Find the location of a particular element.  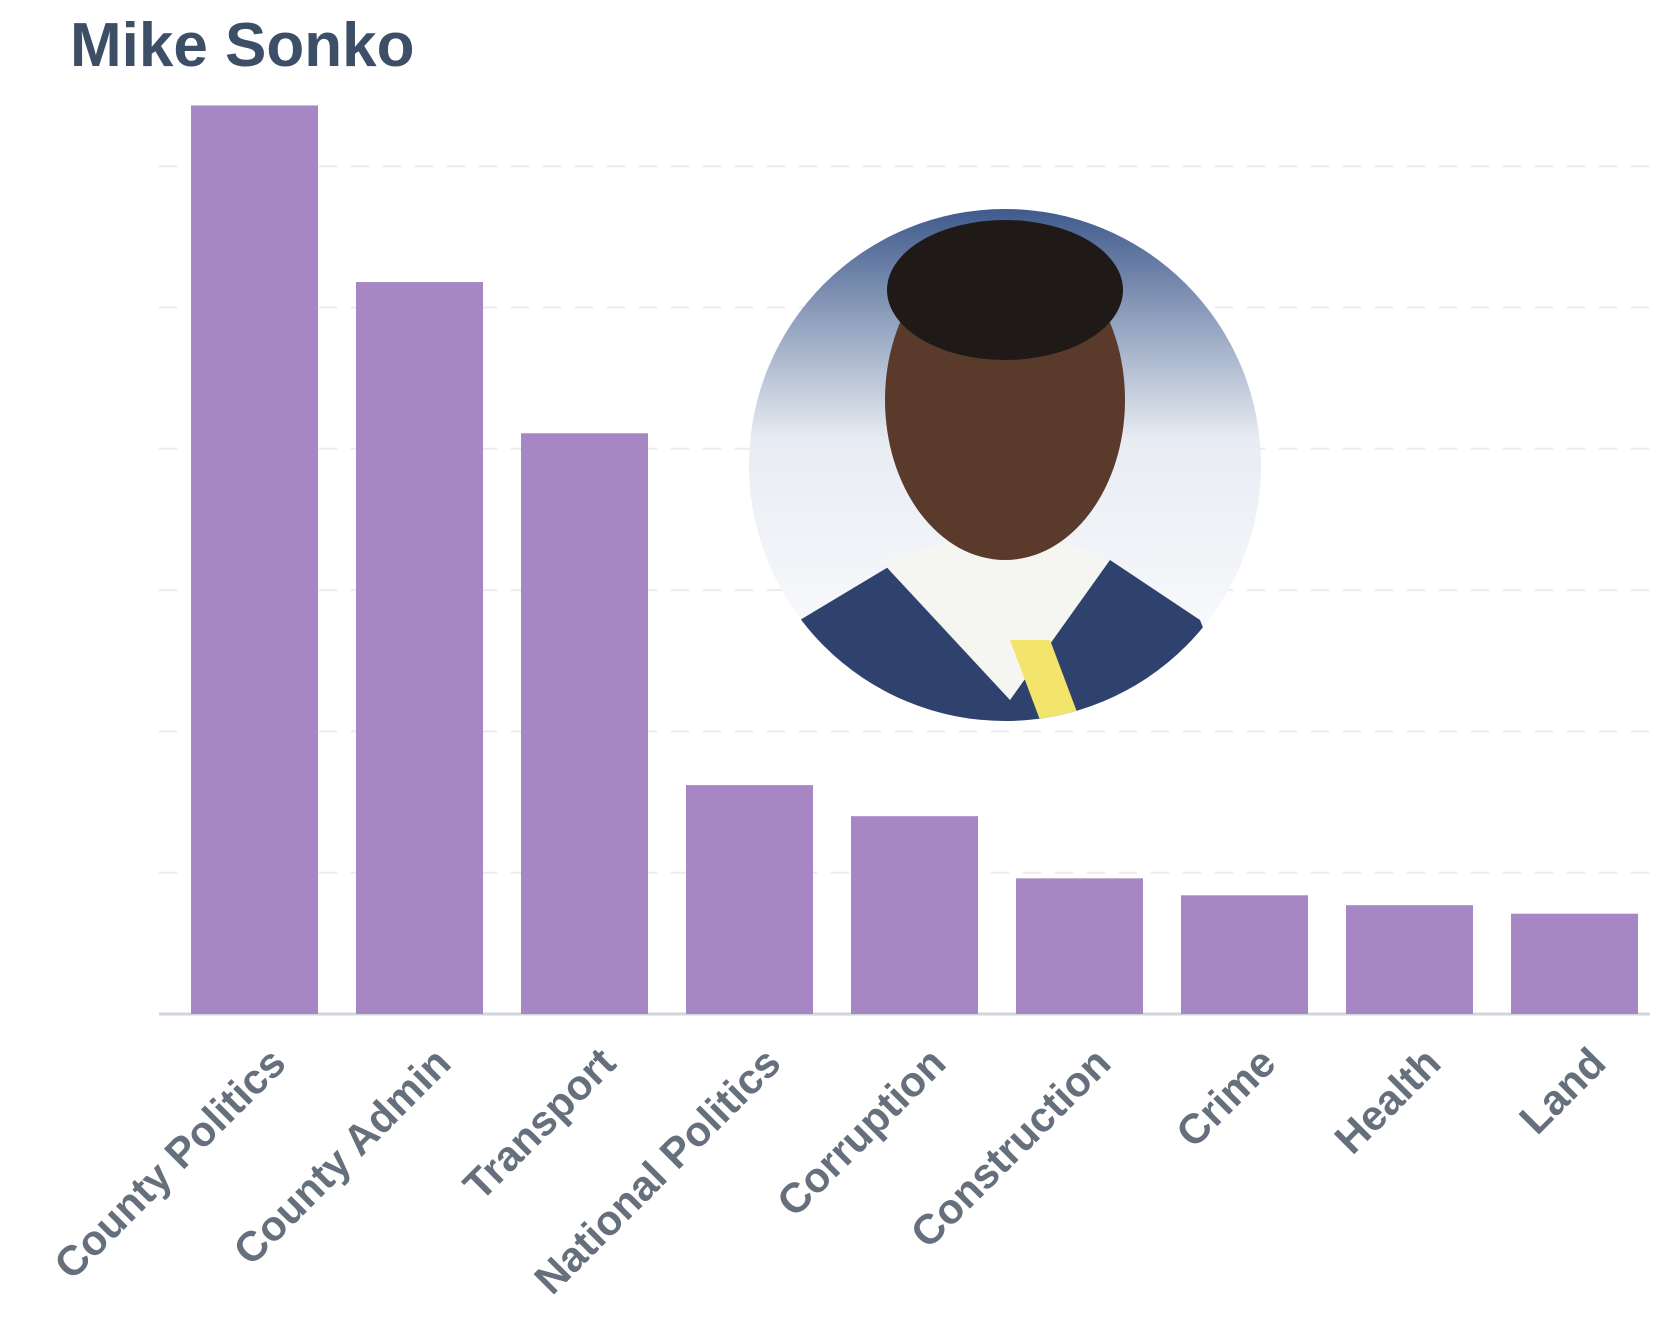

portrait is located at coordinates (1005, 465).